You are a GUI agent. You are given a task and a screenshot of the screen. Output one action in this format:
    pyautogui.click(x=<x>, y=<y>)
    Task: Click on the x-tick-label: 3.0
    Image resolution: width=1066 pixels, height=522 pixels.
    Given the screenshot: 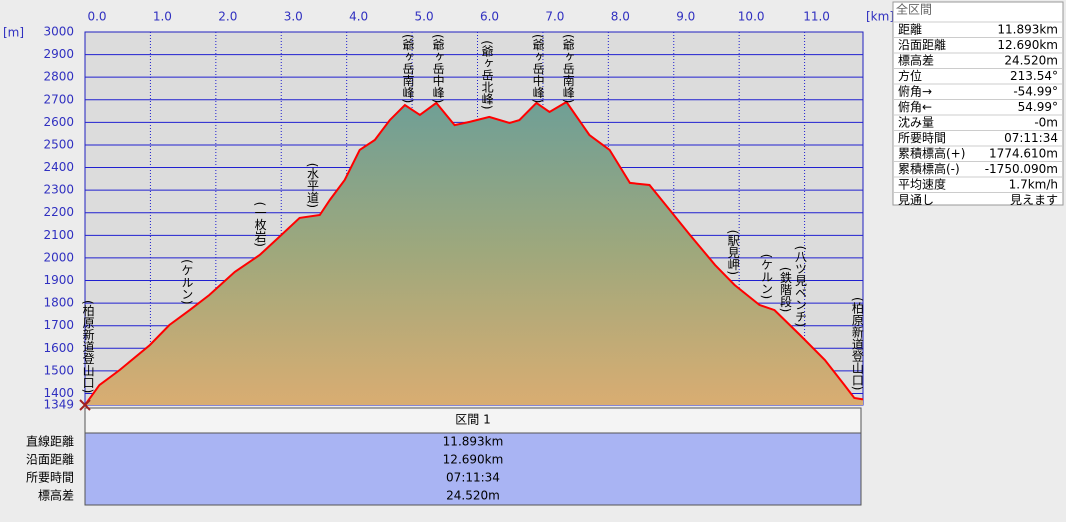 What is the action you would take?
    pyautogui.click(x=293, y=17)
    